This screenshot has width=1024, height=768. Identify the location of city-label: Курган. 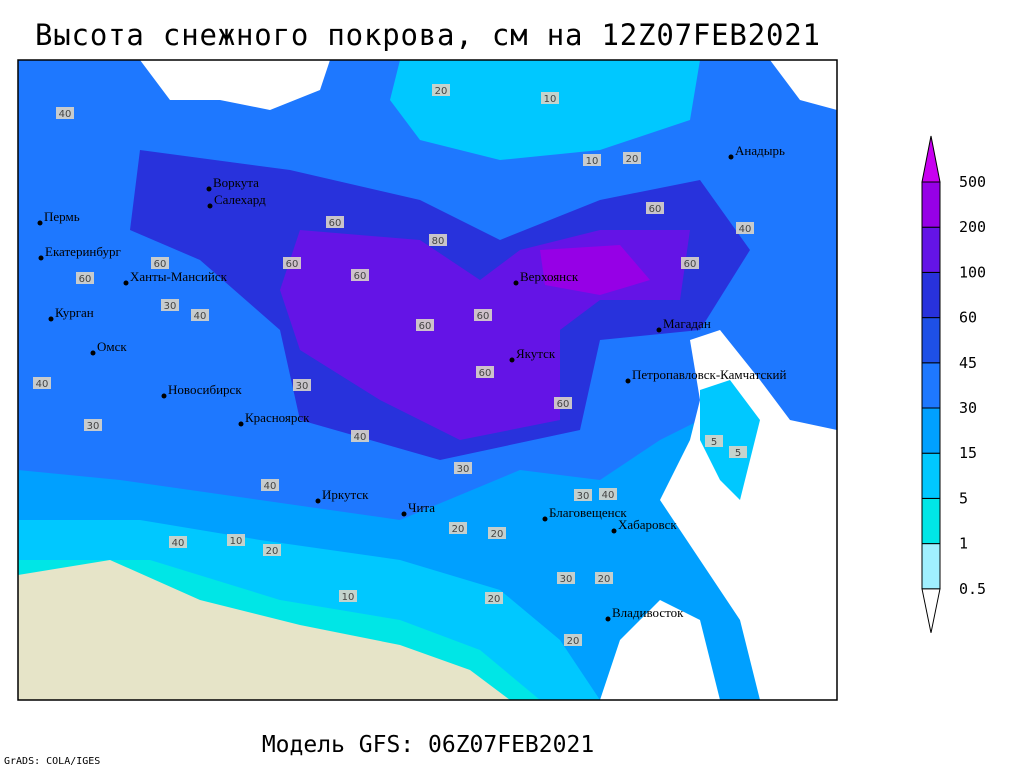
(74, 312).